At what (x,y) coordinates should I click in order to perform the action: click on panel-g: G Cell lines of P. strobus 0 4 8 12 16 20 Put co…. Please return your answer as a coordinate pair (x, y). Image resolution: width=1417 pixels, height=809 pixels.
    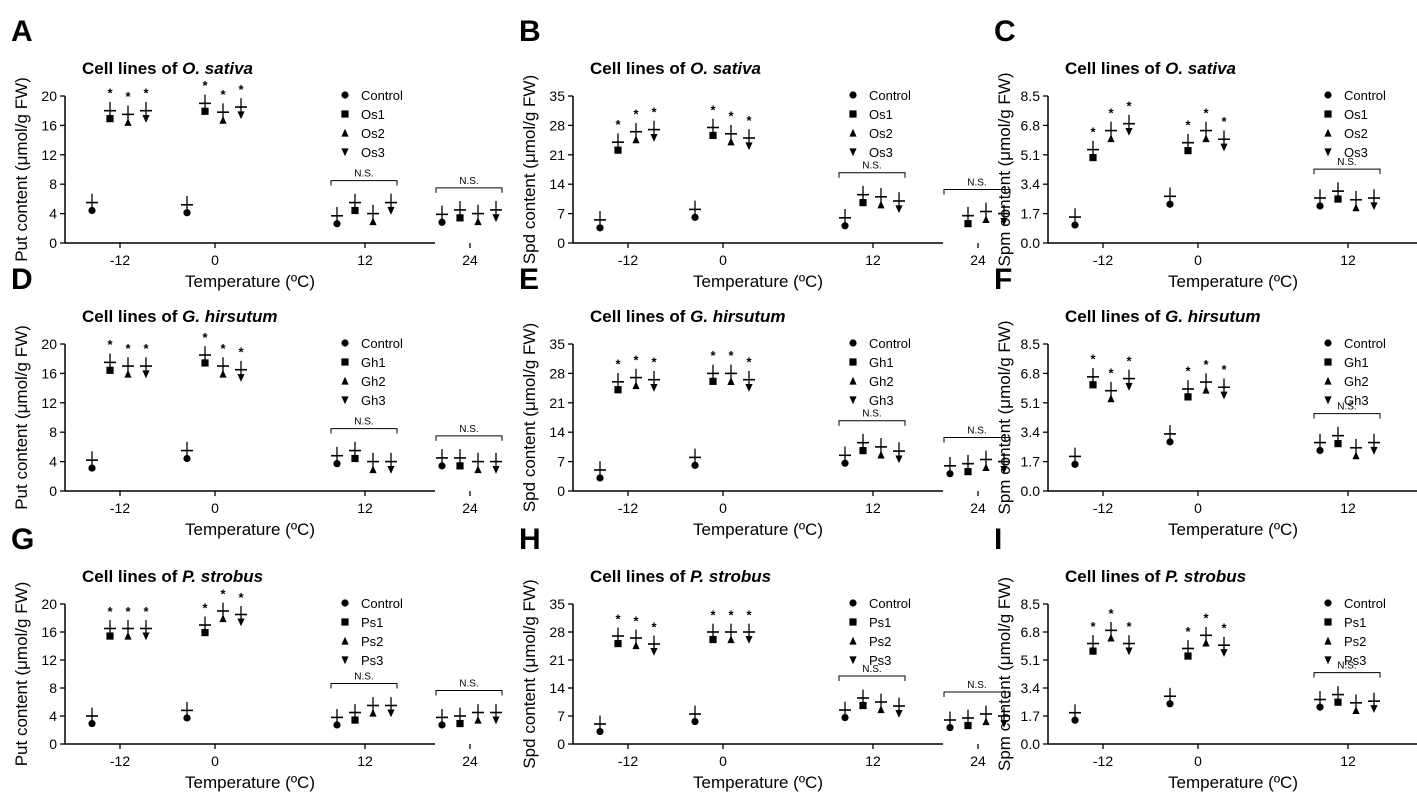
    Looking at the image, I should click on (257, 657).